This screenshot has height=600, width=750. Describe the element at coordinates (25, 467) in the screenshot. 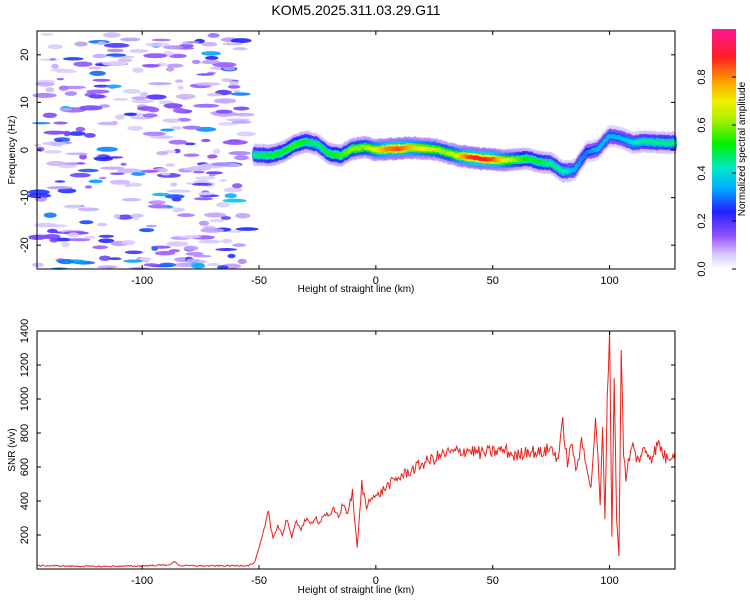

I see `y-tick-label: 600` at that location.